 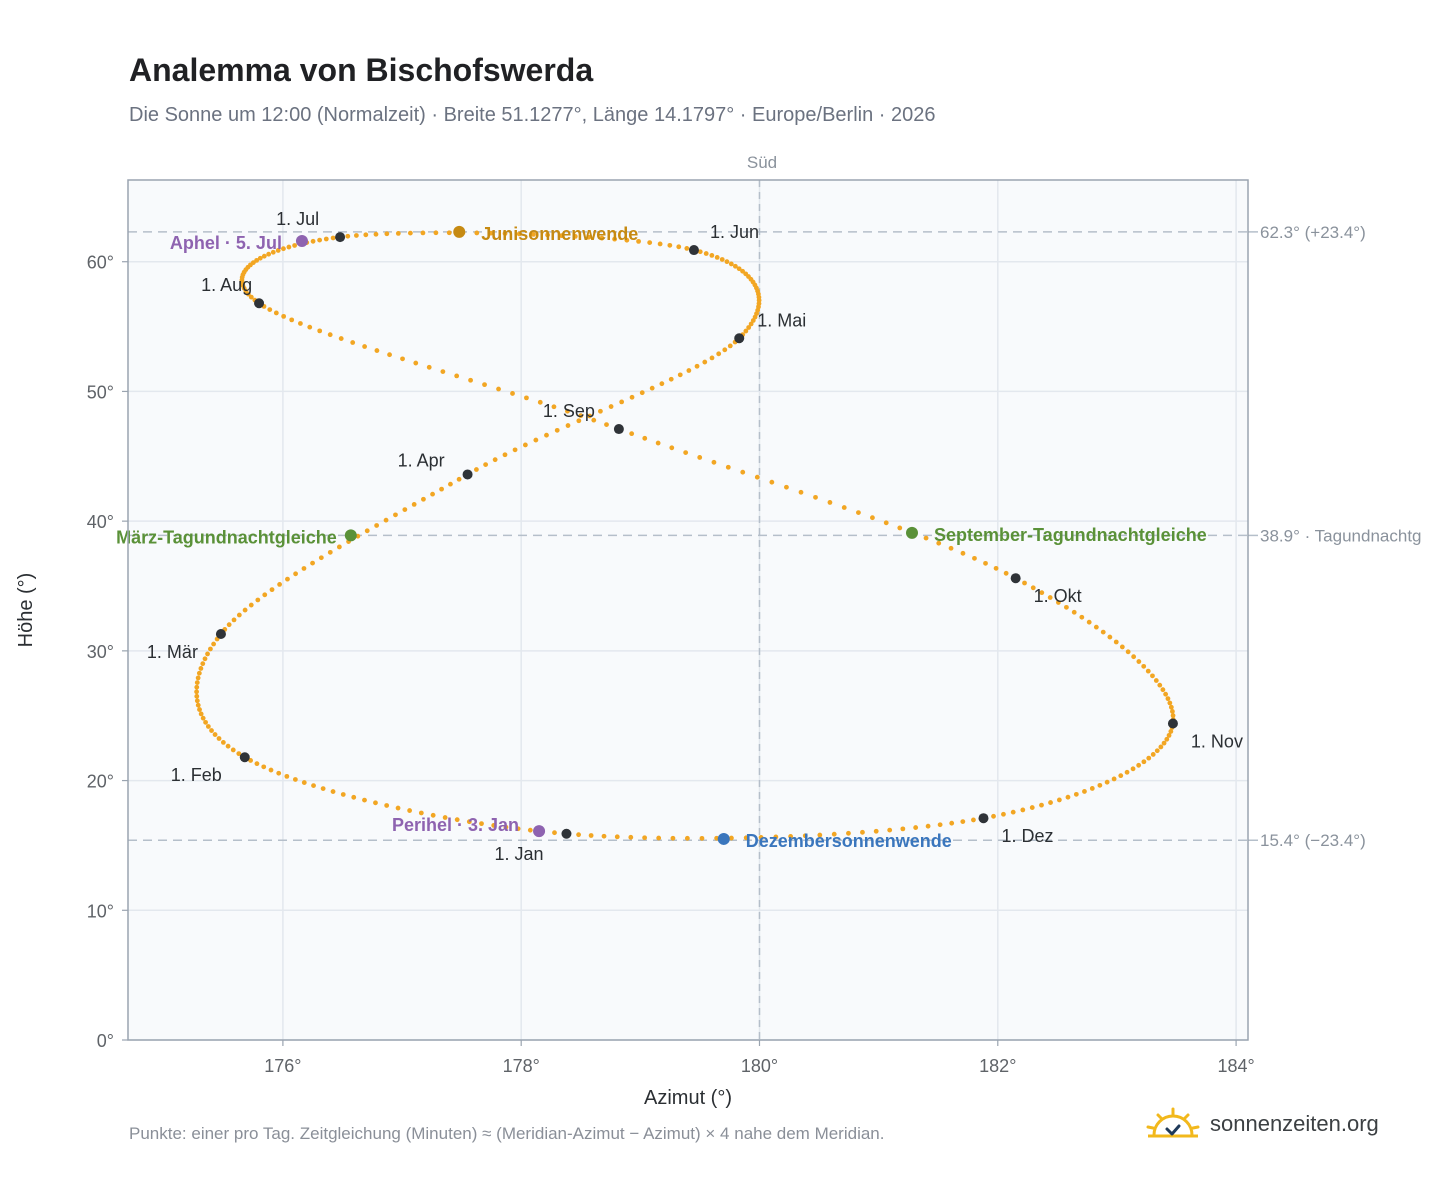 I want to click on x-tick-label: 182°, so click(x=997, y=1066).